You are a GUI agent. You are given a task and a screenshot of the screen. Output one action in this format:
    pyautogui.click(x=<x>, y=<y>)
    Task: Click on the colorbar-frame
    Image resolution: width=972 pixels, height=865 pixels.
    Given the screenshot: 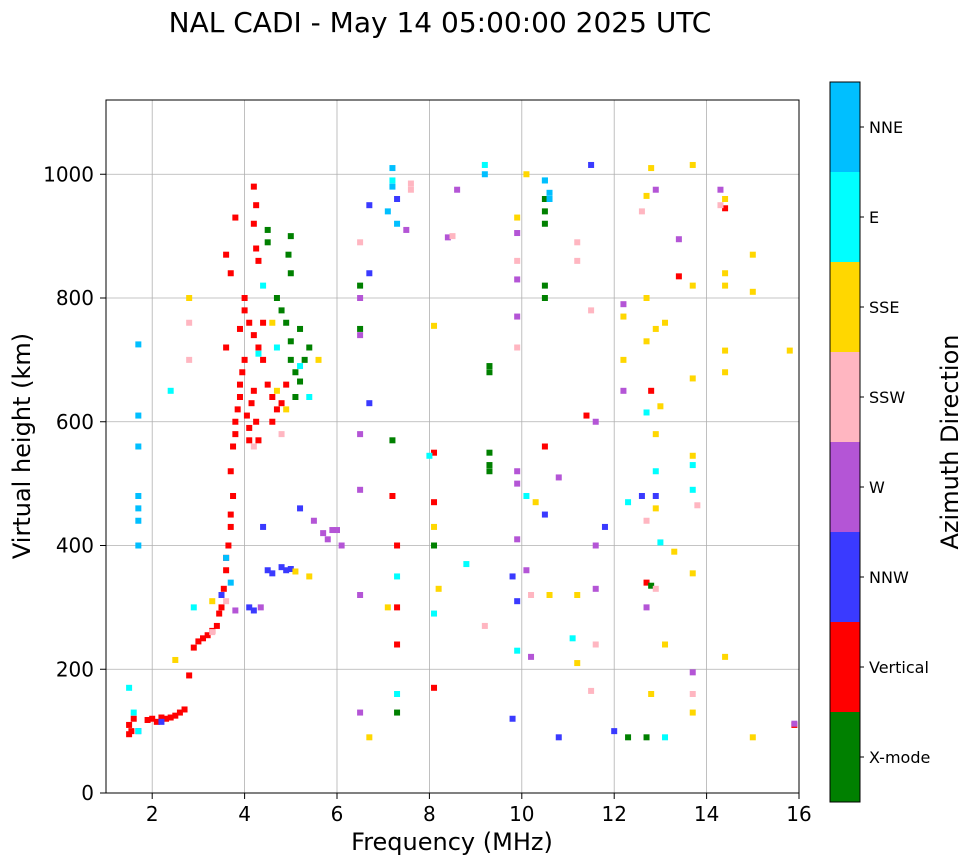 What is the action you would take?
    pyautogui.click(x=845, y=442)
    